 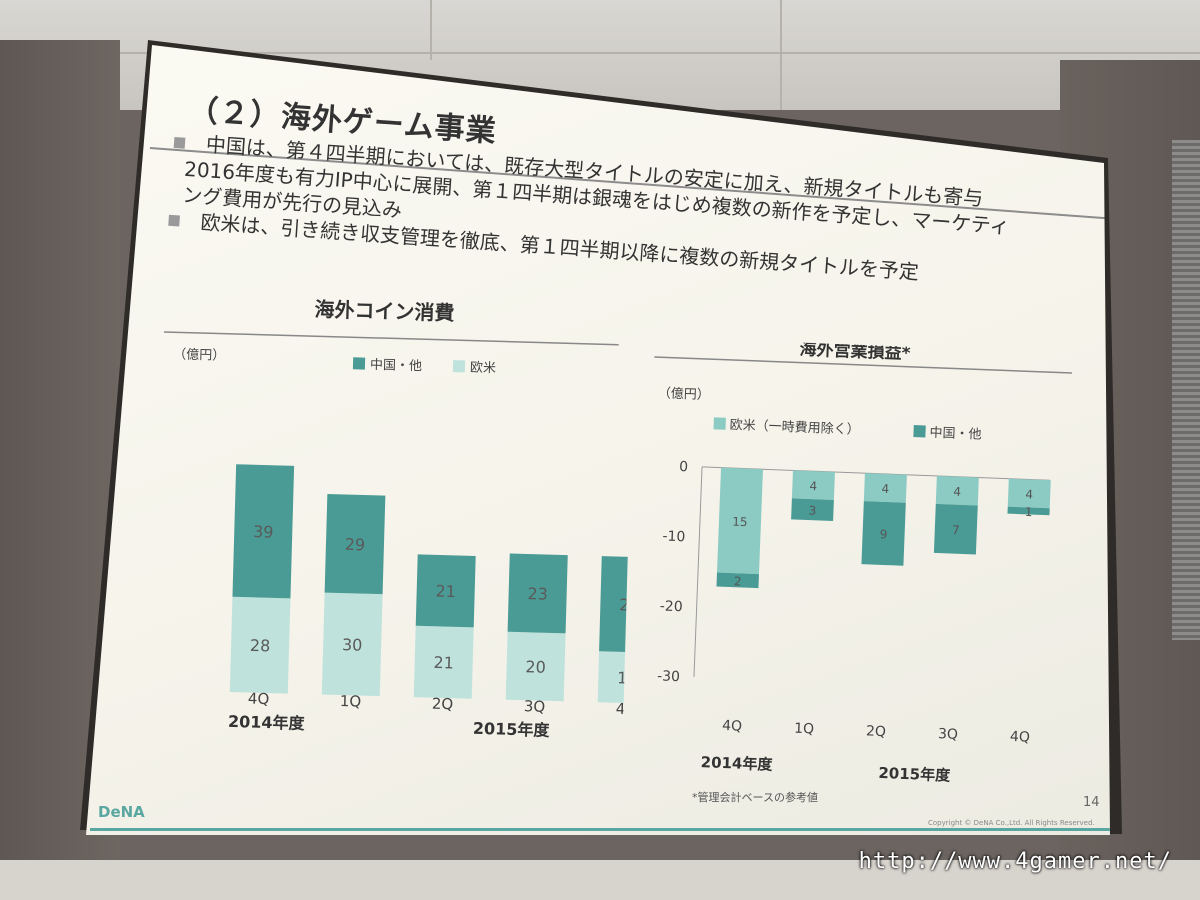 I want to click on y-tick-label: 0, so click(x=684, y=467).